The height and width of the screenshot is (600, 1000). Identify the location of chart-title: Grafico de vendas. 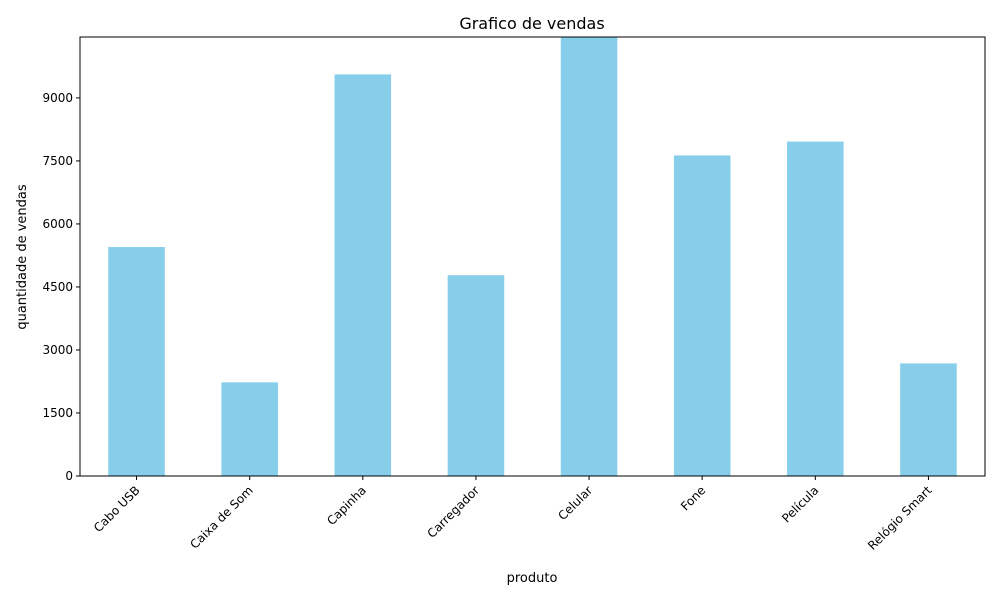
(531, 23).